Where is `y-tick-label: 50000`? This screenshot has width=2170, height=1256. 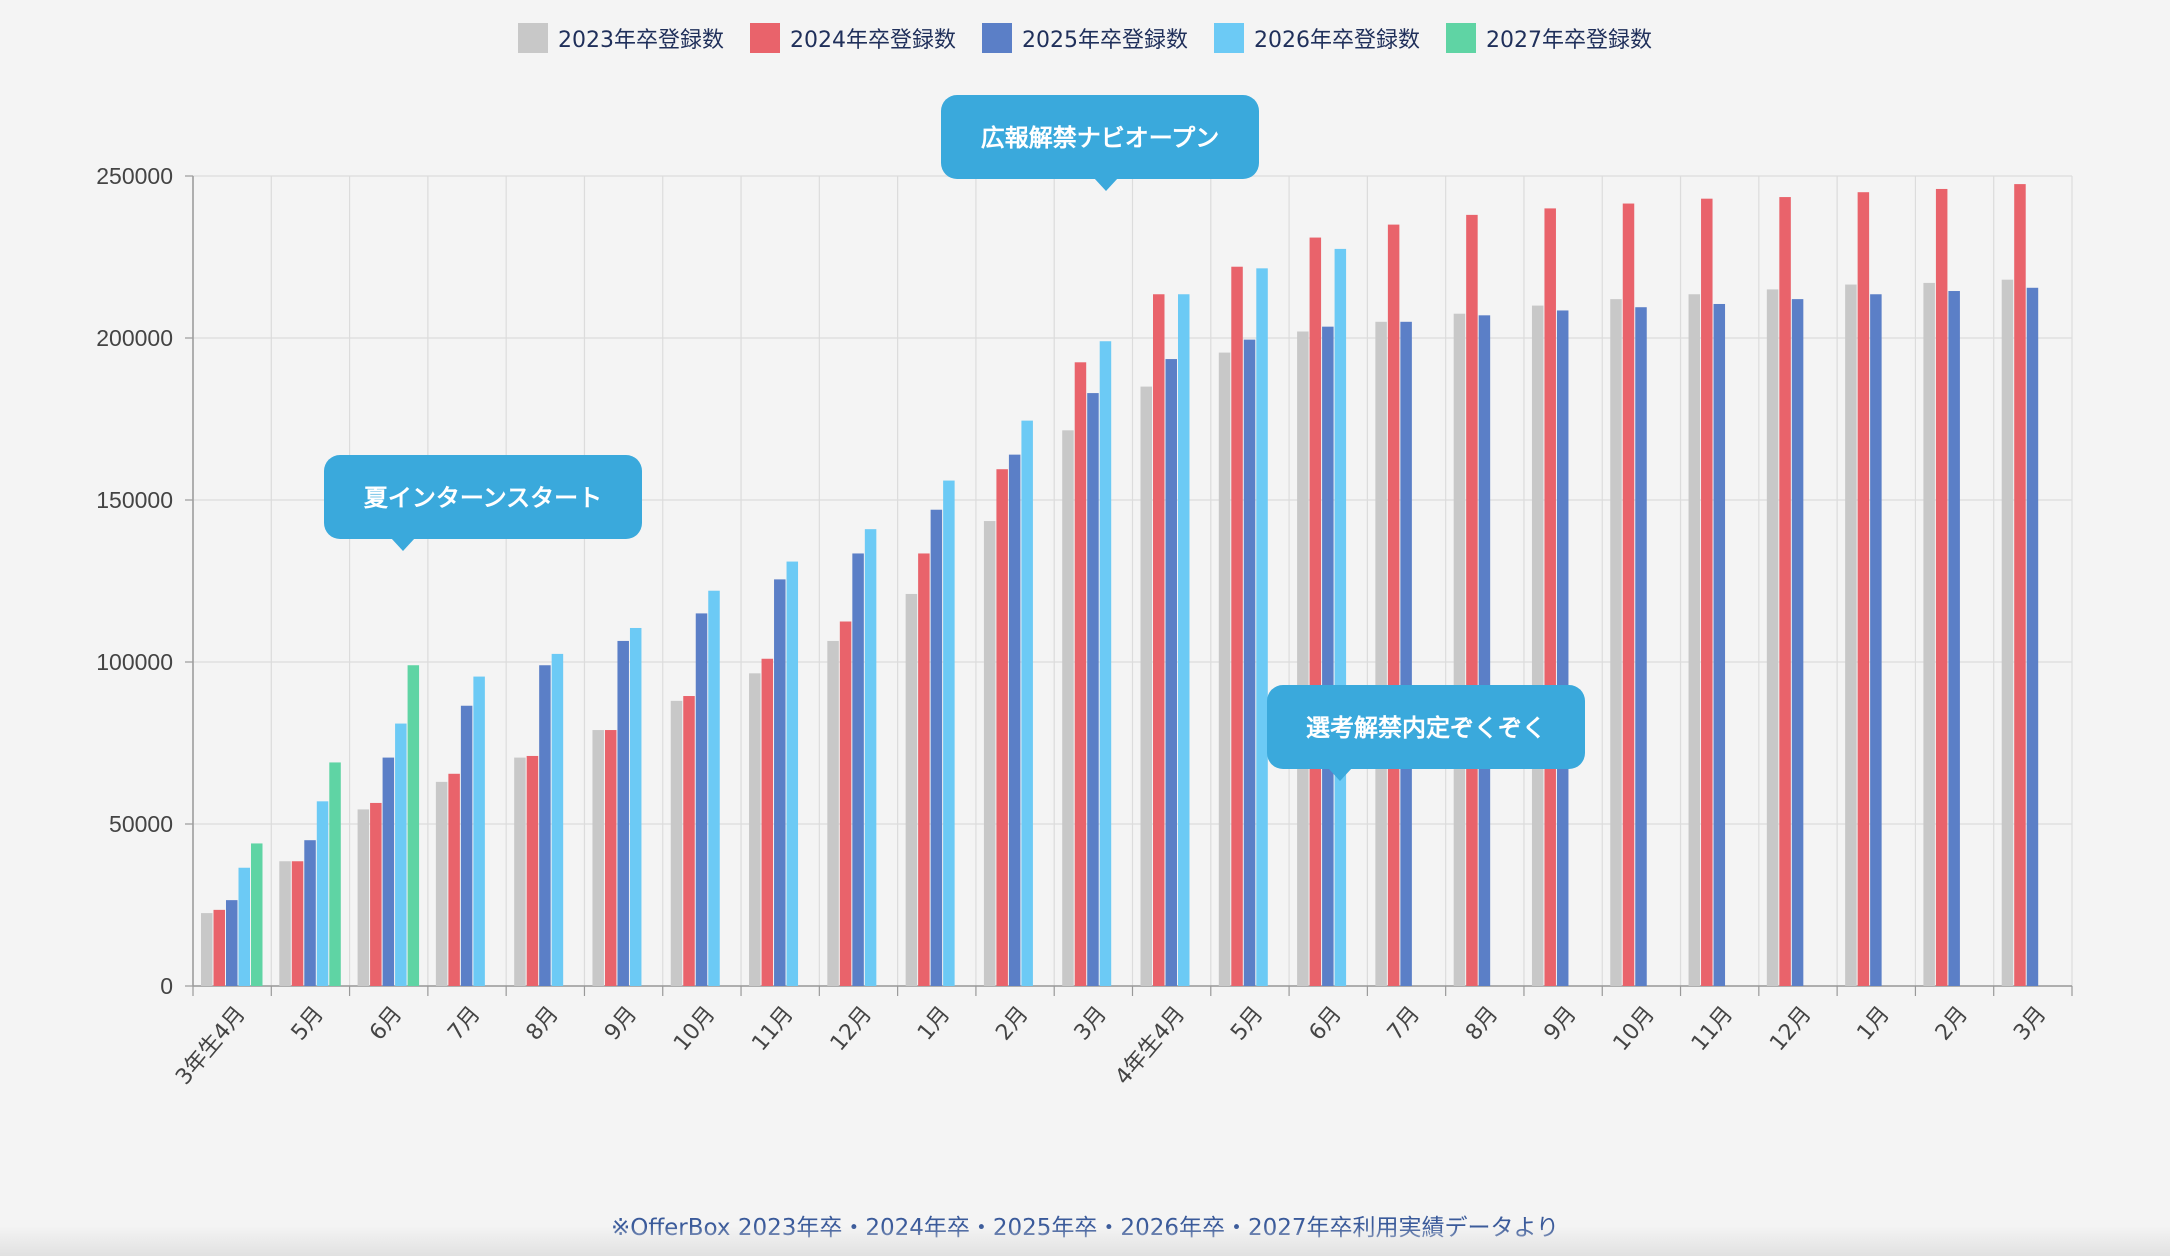 y-tick-label: 50000 is located at coordinates (141, 824).